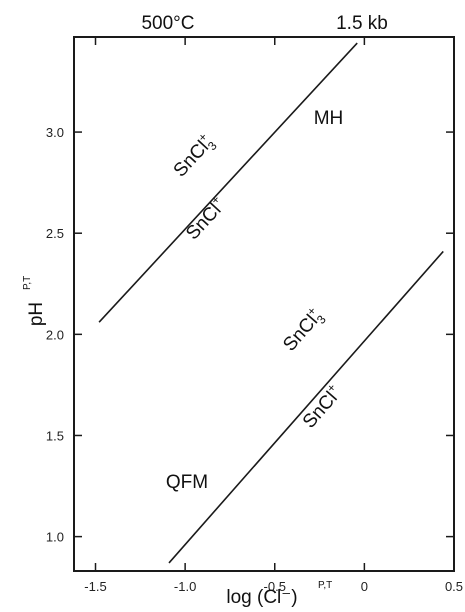 This screenshot has height=612, width=465. What do you see at coordinates (167, 23) in the screenshot?
I see `temperature-label: 500°C` at bounding box center [167, 23].